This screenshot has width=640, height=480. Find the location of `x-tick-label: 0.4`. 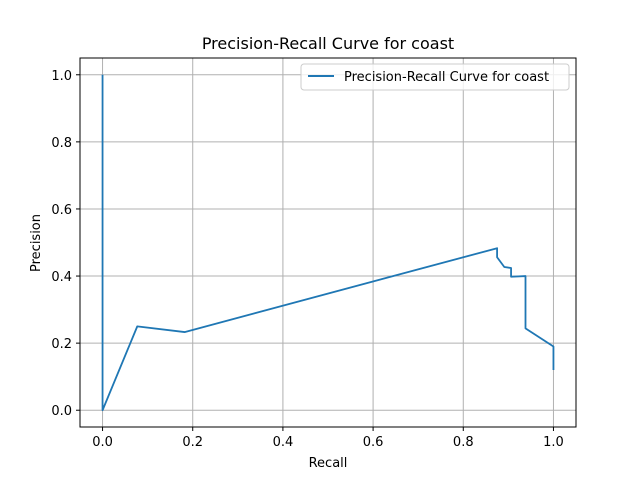

x-tick-label: 0.4 is located at coordinates (283, 442).